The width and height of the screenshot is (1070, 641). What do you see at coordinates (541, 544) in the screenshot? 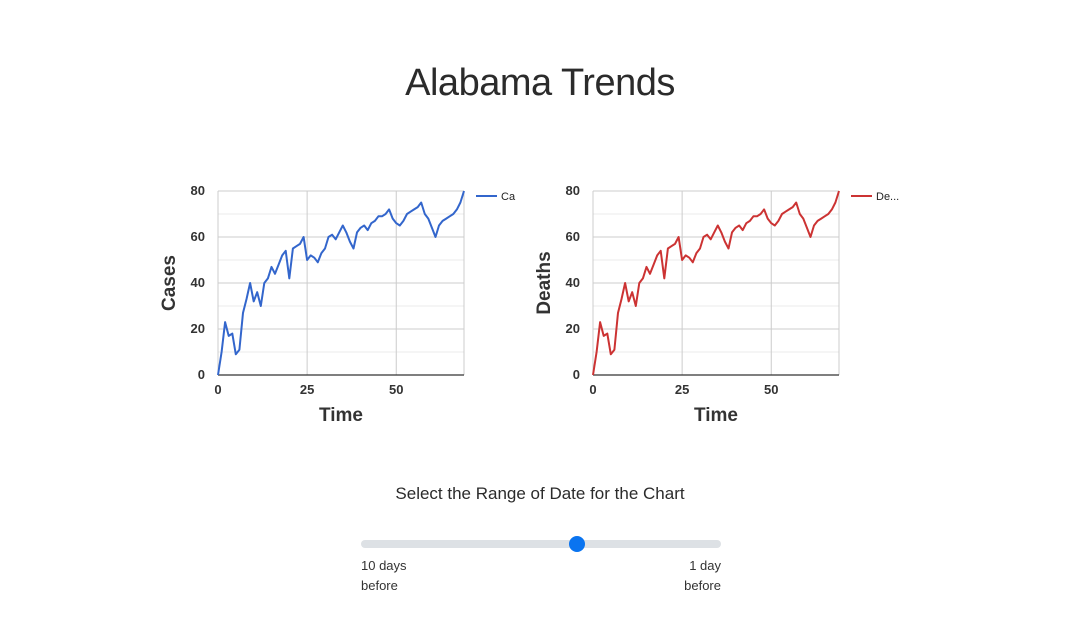
I see `date-range-slider-track` at bounding box center [541, 544].